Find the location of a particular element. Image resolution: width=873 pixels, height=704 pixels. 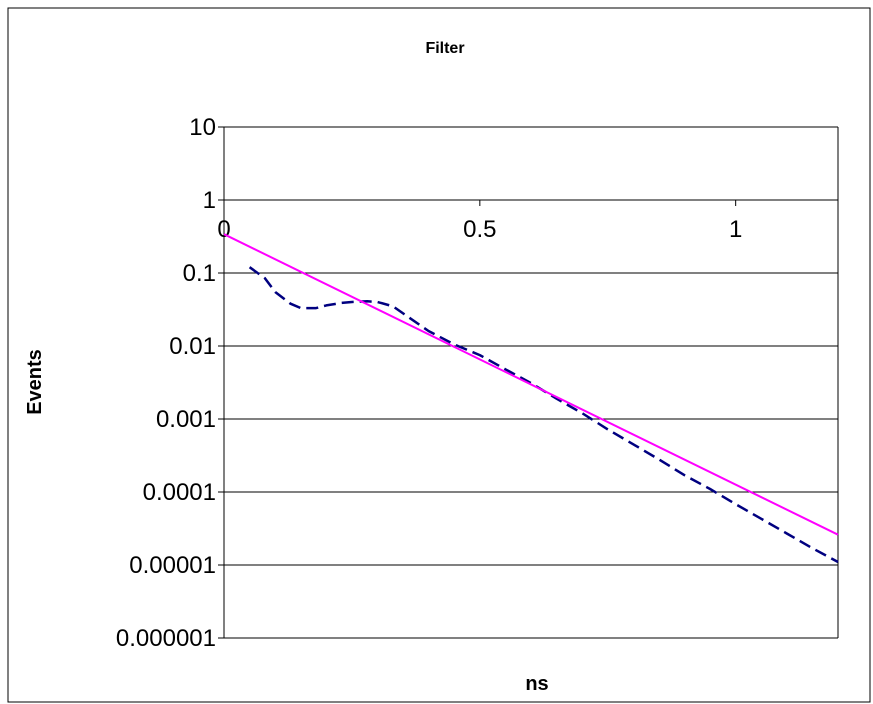

y-axis-title: Events is located at coordinates (35, 382).